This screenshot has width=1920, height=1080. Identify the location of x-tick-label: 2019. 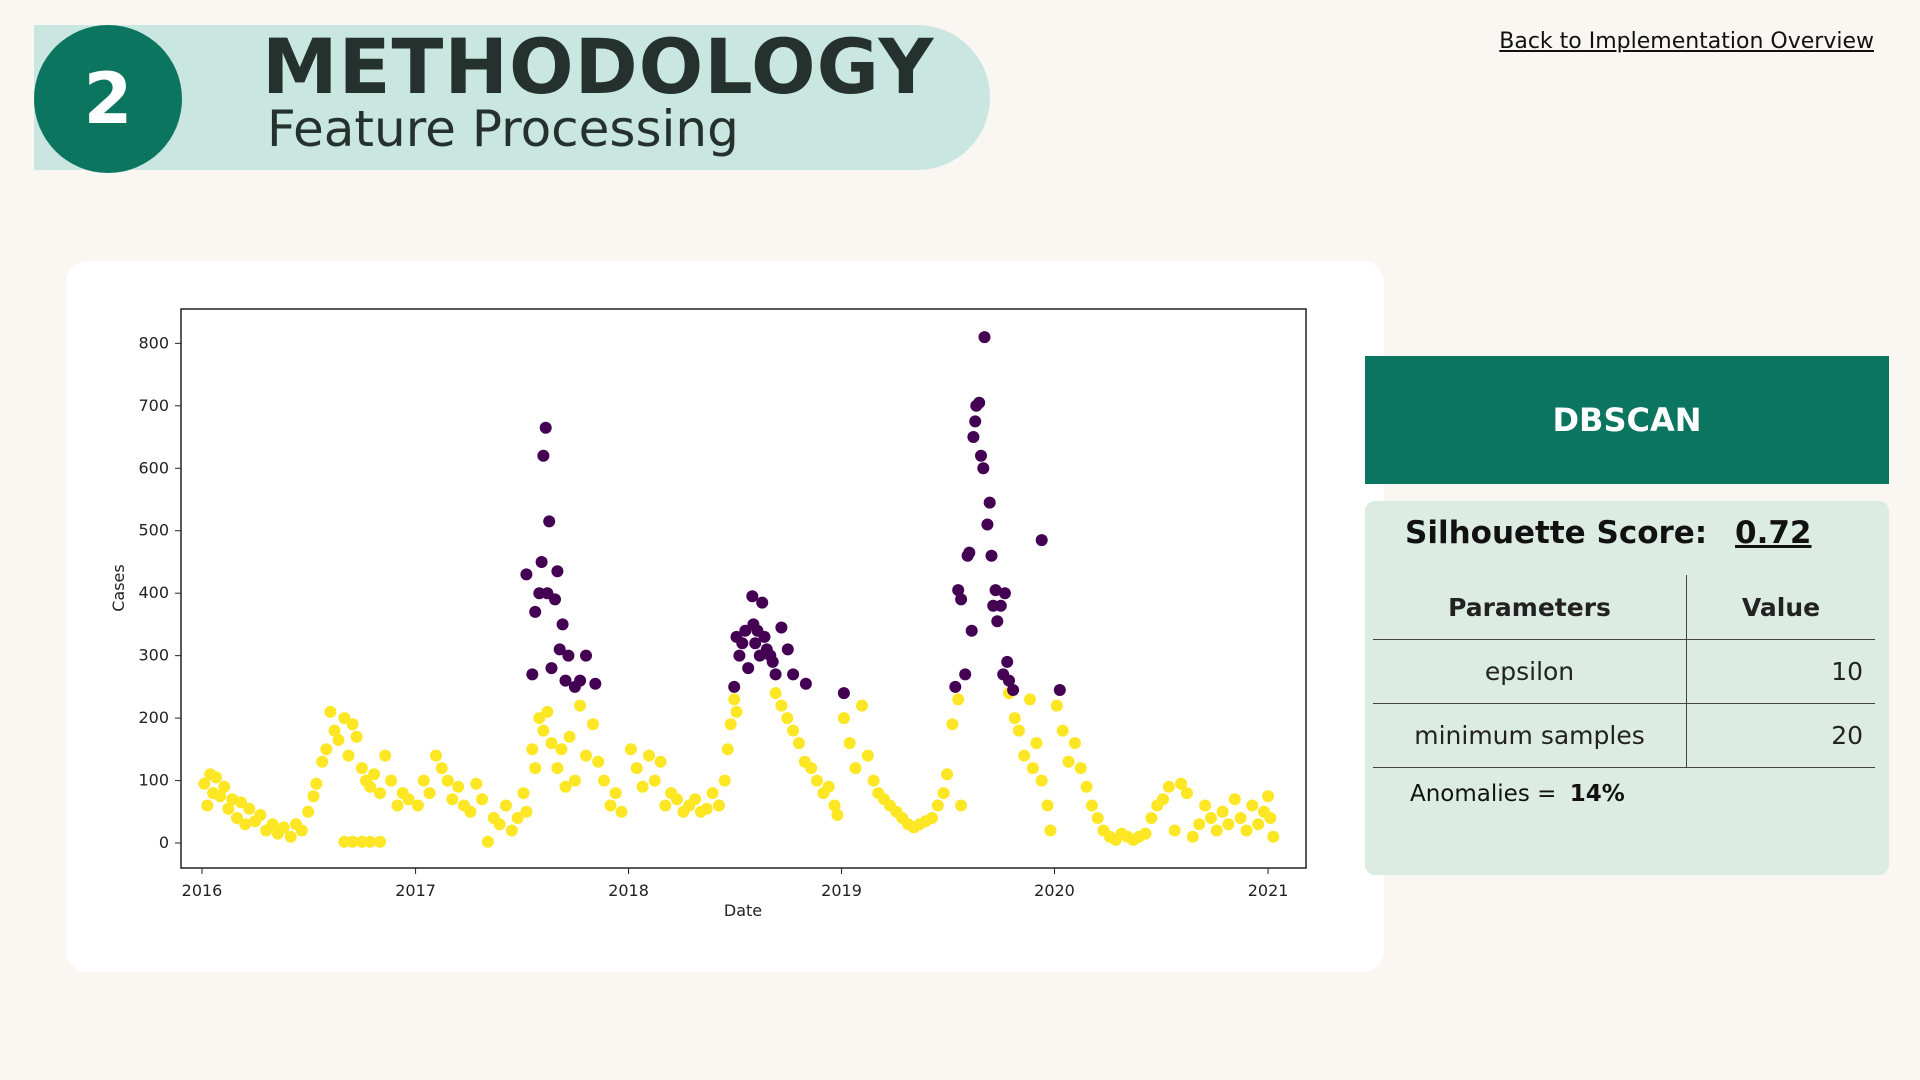
(841, 890).